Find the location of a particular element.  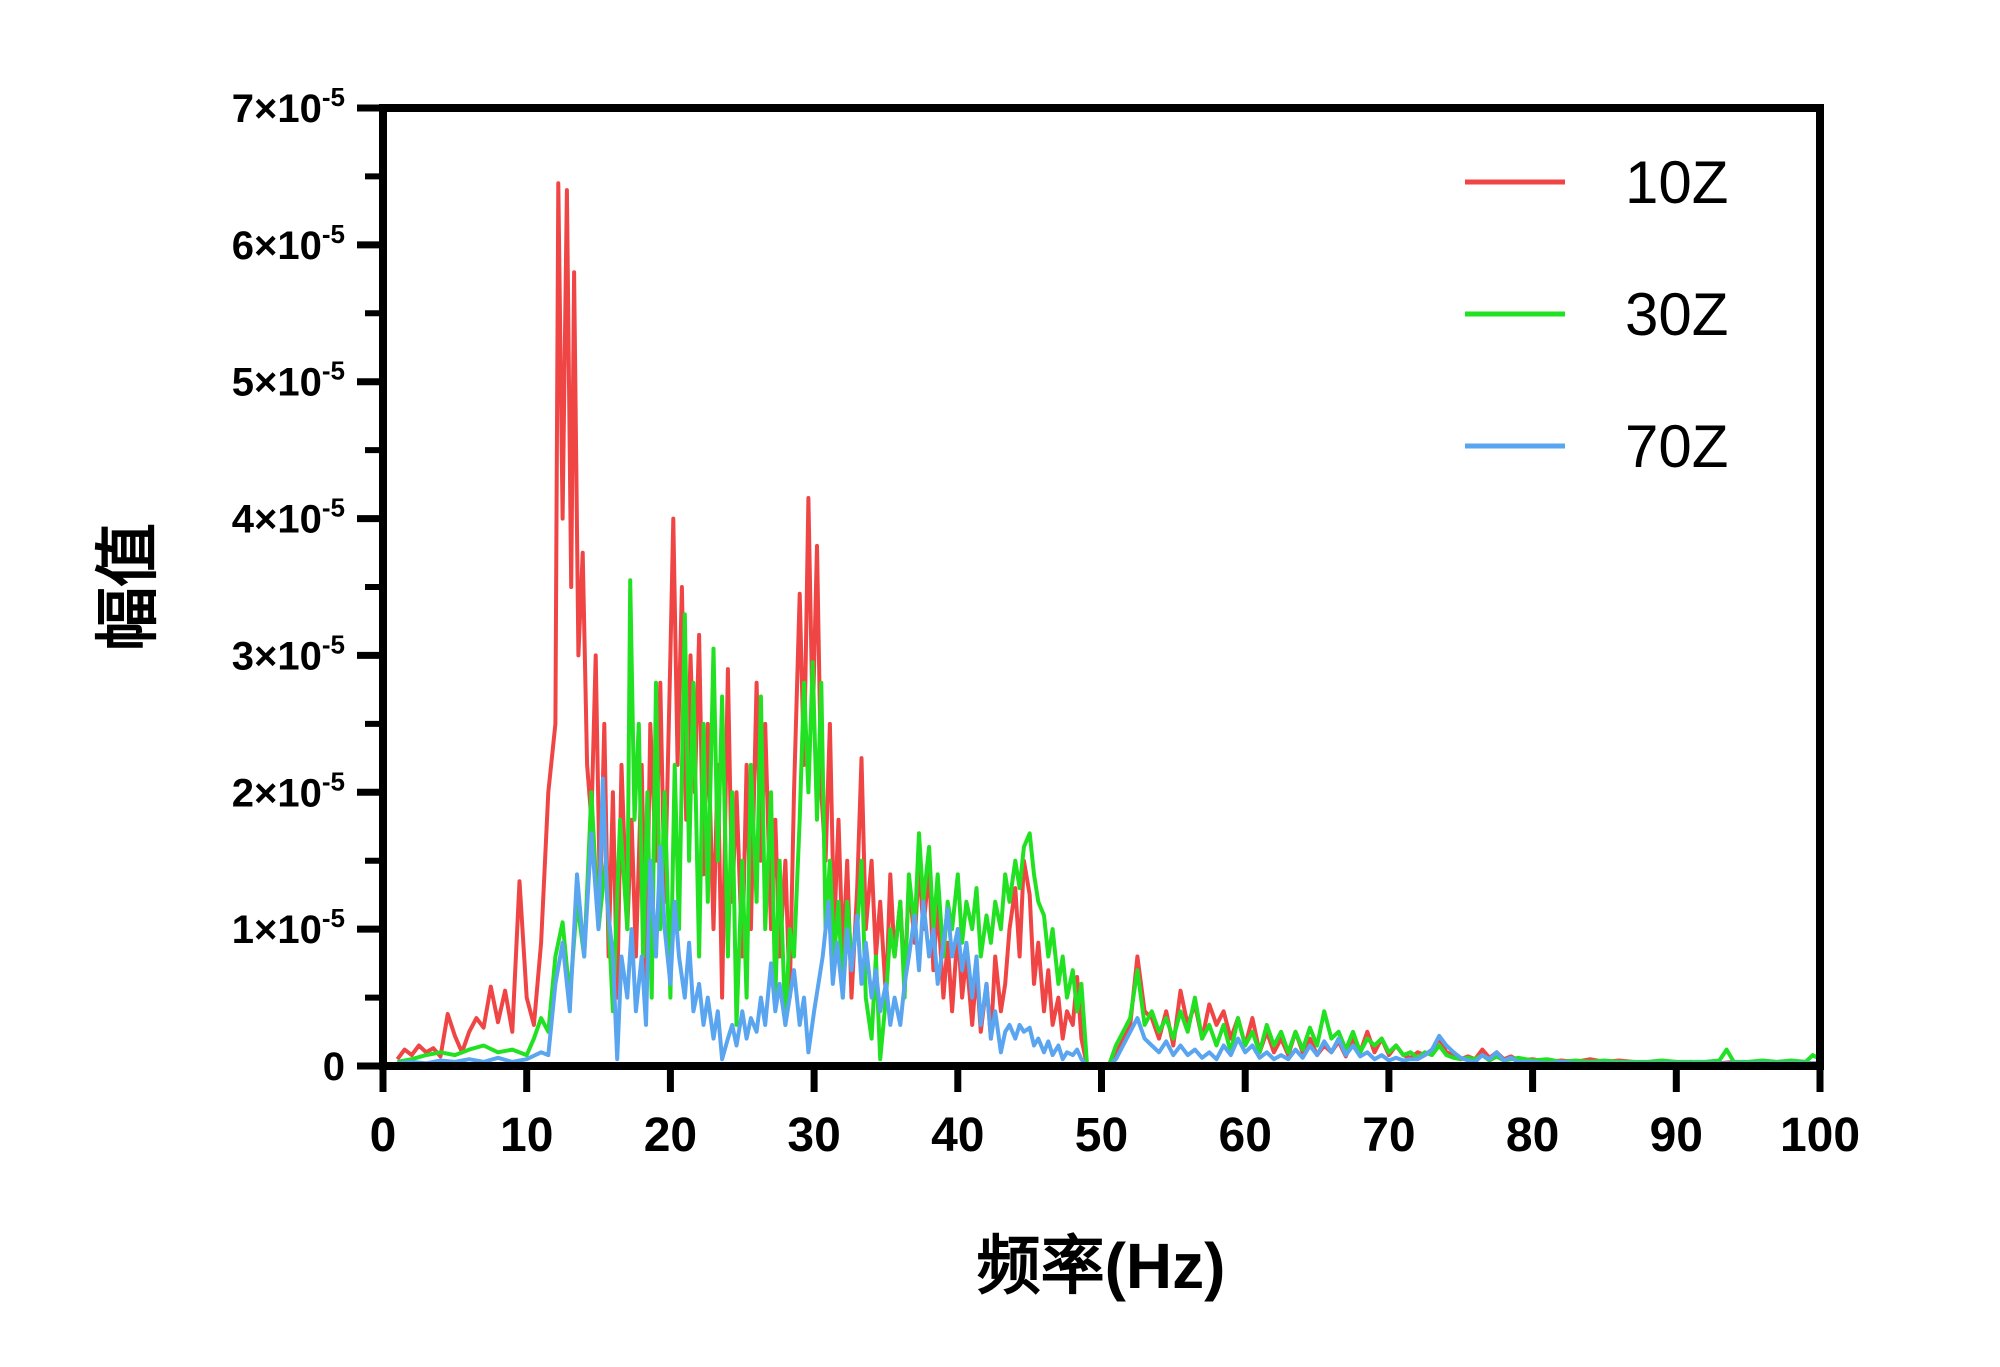

x-axis-ticks: 0 10 20 30 40 50 60 70 80 90 100 is located at coordinates (1115, 1114).